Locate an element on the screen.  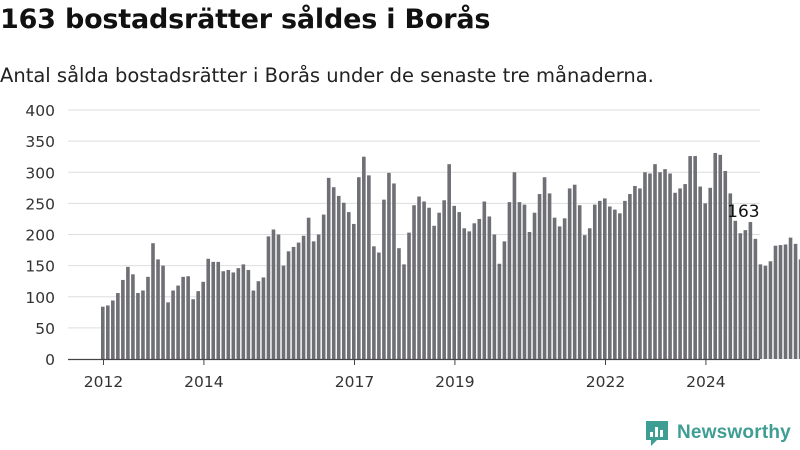
y-tick-label: 0 is located at coordinates (50, 360).